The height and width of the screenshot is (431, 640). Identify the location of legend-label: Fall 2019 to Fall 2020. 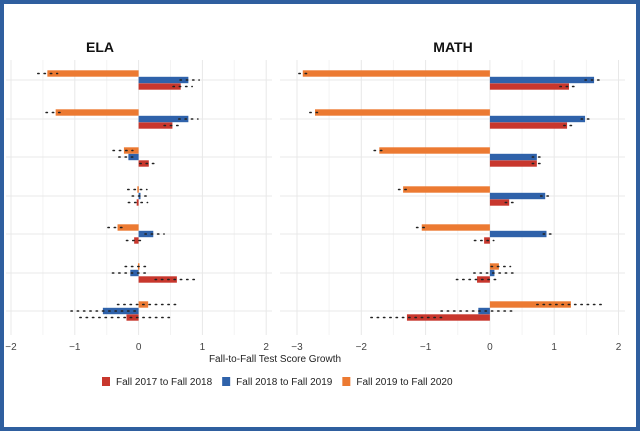
(404, 382).